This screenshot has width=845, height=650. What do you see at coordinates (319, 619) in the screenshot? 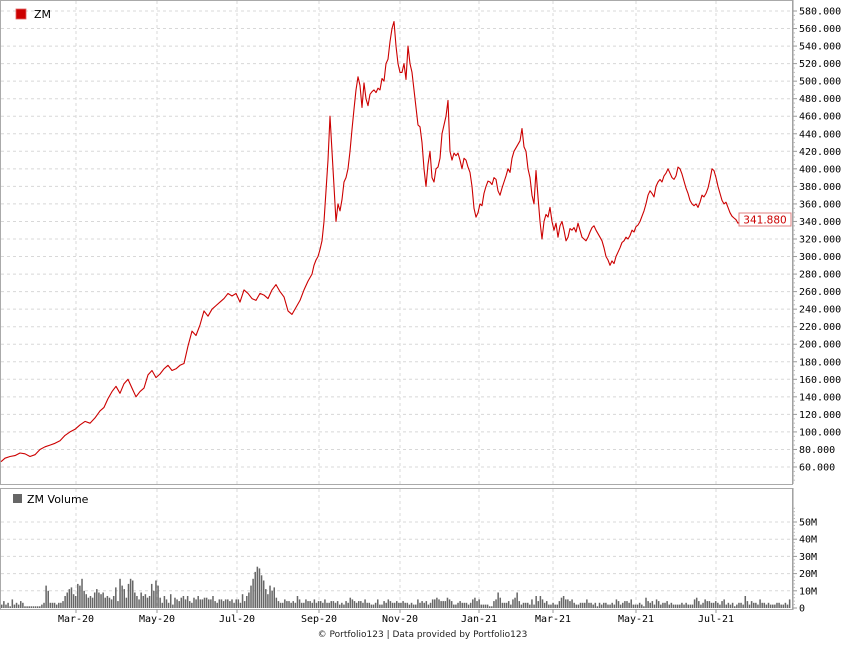
I see `x-tick-label: Sep-20` at bounding box center [319, 619].